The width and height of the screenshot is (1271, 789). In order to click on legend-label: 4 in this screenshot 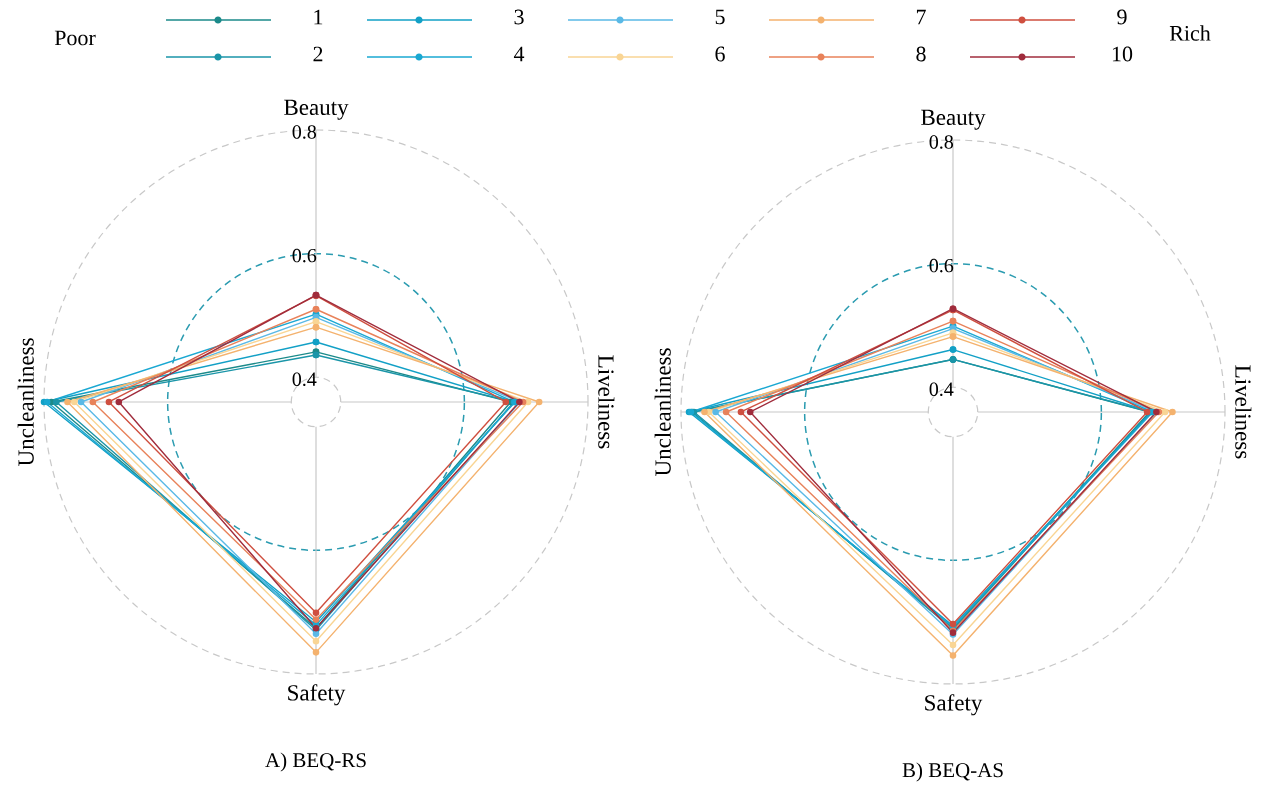, I will do `click(519, 54)`.